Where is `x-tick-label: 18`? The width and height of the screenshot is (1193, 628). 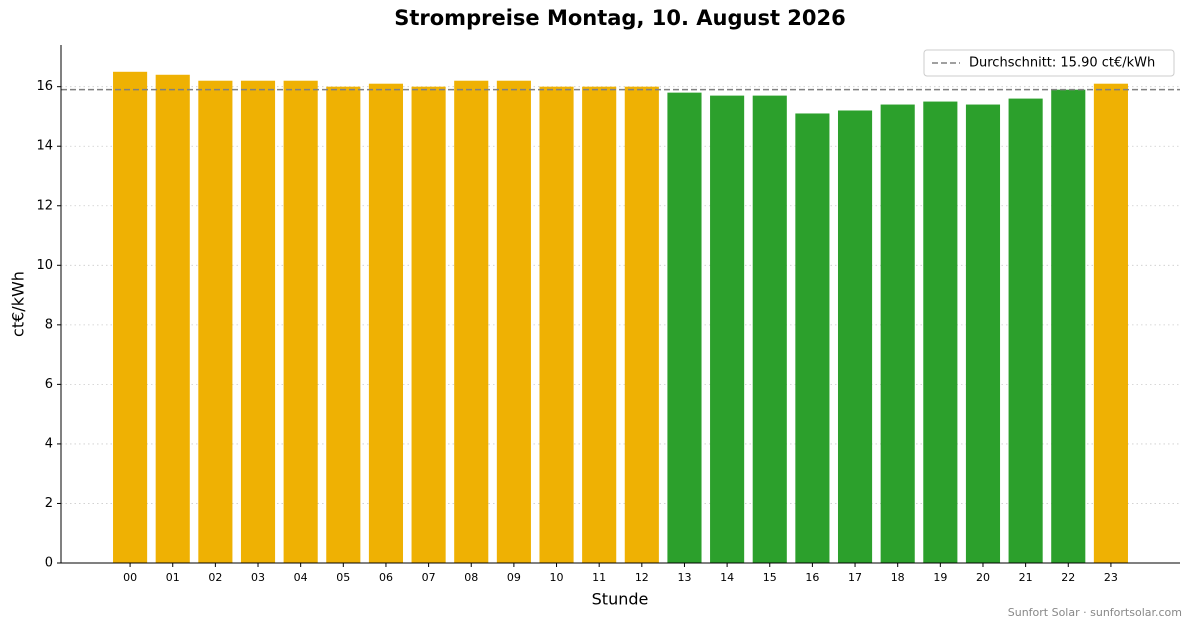 x-tick-label: 18 is located at coordinates (898, 577).